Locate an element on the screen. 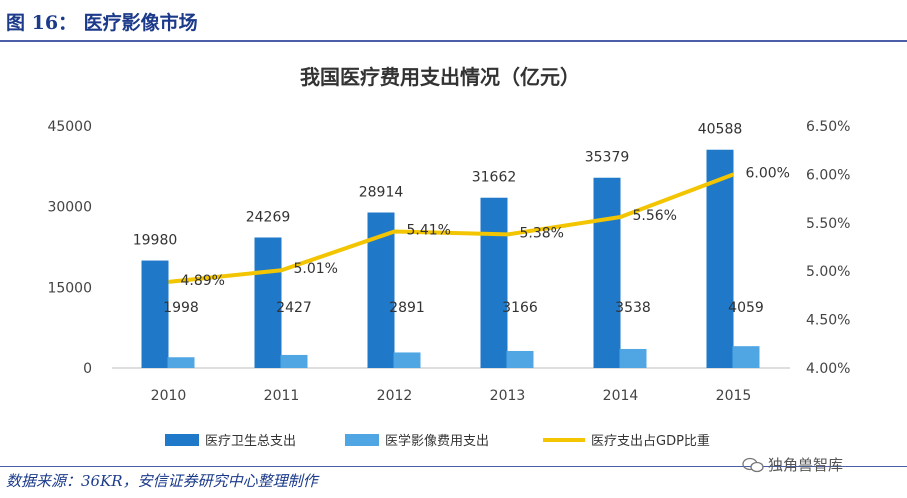  watermark: 独角兽智库 is located at coordinates (792, 464).